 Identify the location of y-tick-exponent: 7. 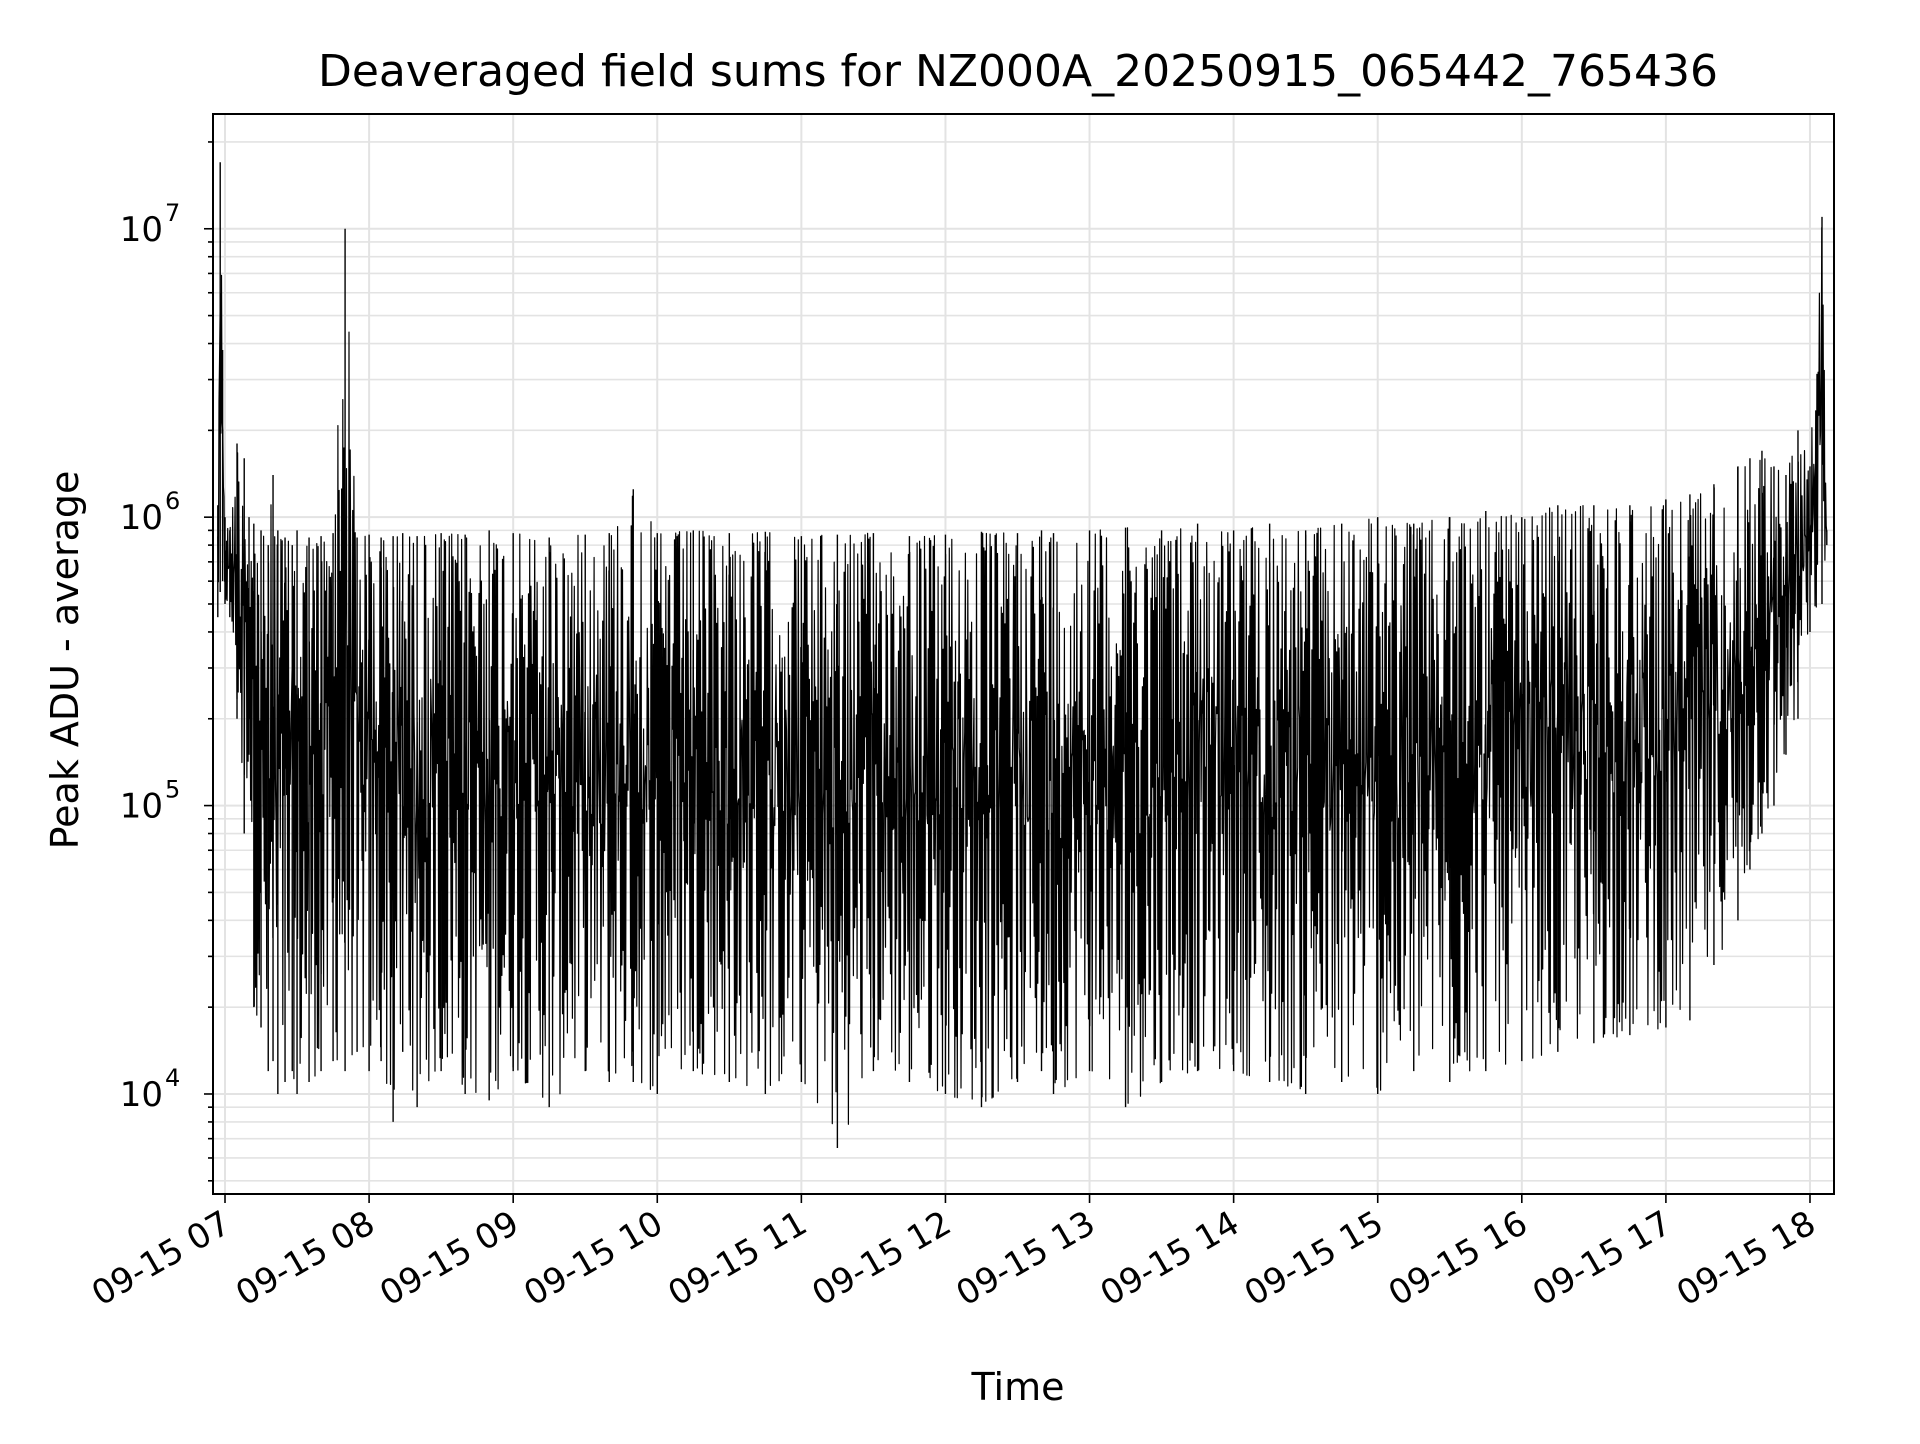
(172, 213).